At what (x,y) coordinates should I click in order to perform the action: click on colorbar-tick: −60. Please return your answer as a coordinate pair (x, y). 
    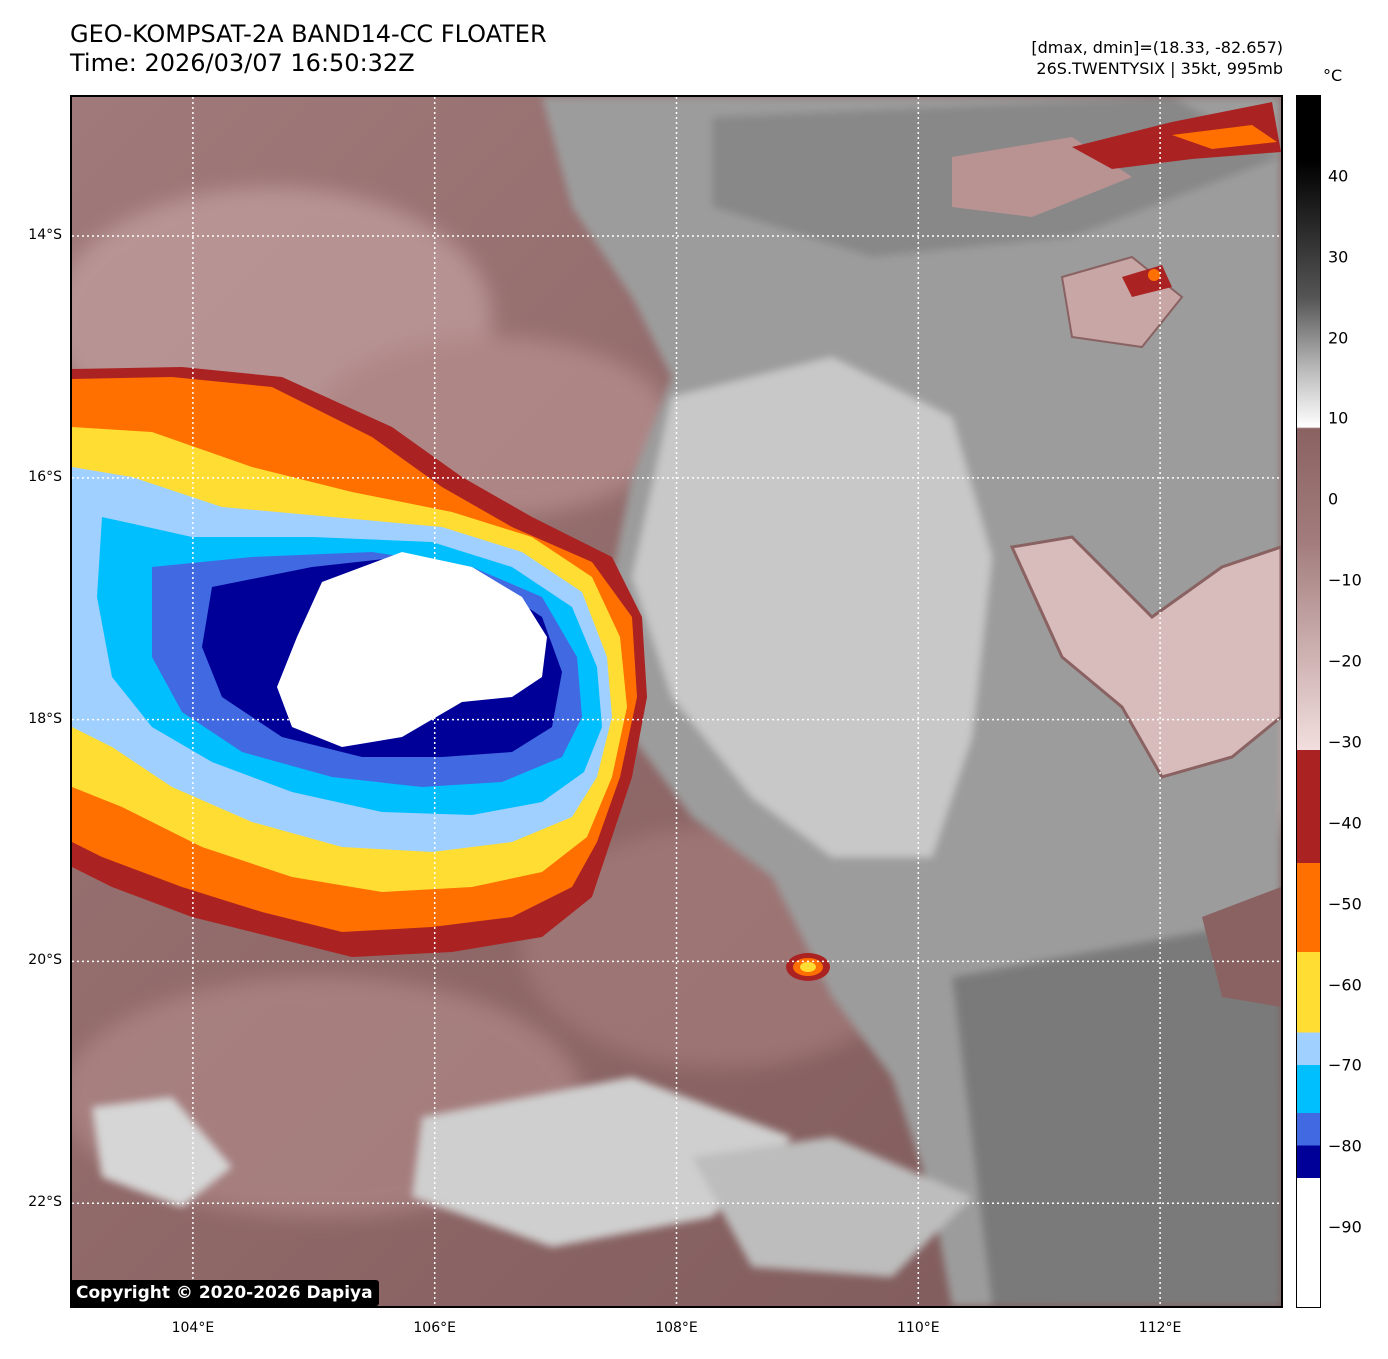
    Looking at the image, I should click on (1345, 985).